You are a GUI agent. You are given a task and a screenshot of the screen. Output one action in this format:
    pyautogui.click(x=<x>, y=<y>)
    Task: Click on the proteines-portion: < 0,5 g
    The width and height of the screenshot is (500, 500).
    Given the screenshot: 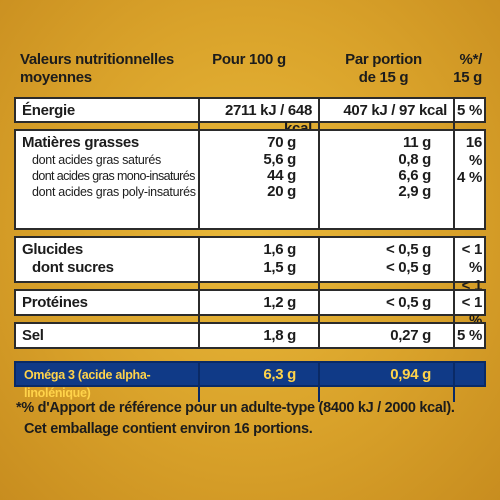 What is the action you would take?
    pyautogui.click(x=385, y=310)
    